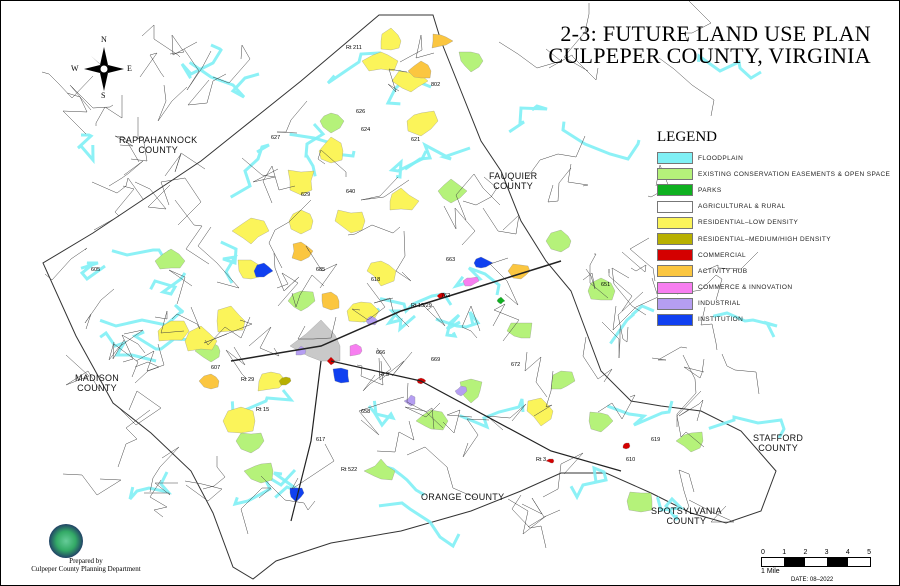 The image size is (900, 586). Describe the element at coordinates (86, 569) in the screenshot. I see `prepared-by-line2: Culpeper County Planning Department` at that location.